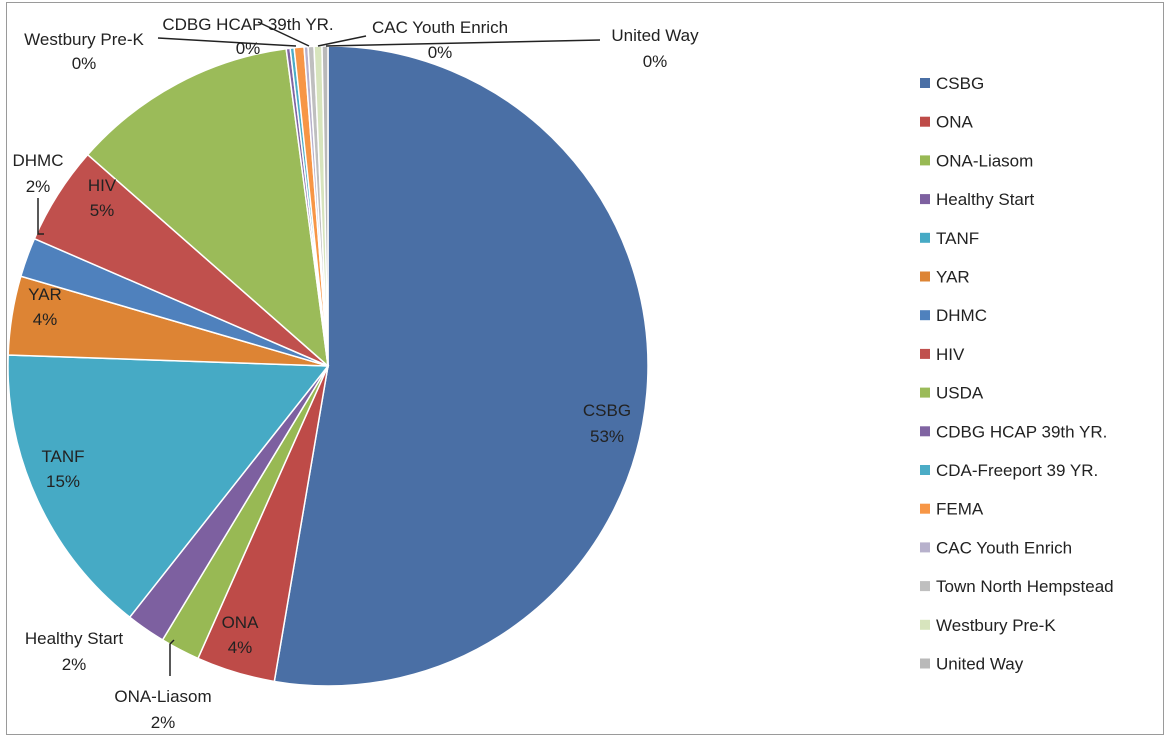 The image size is (1168, 740). I want to click on legend-label-ona: ONA, so click(955, 122).